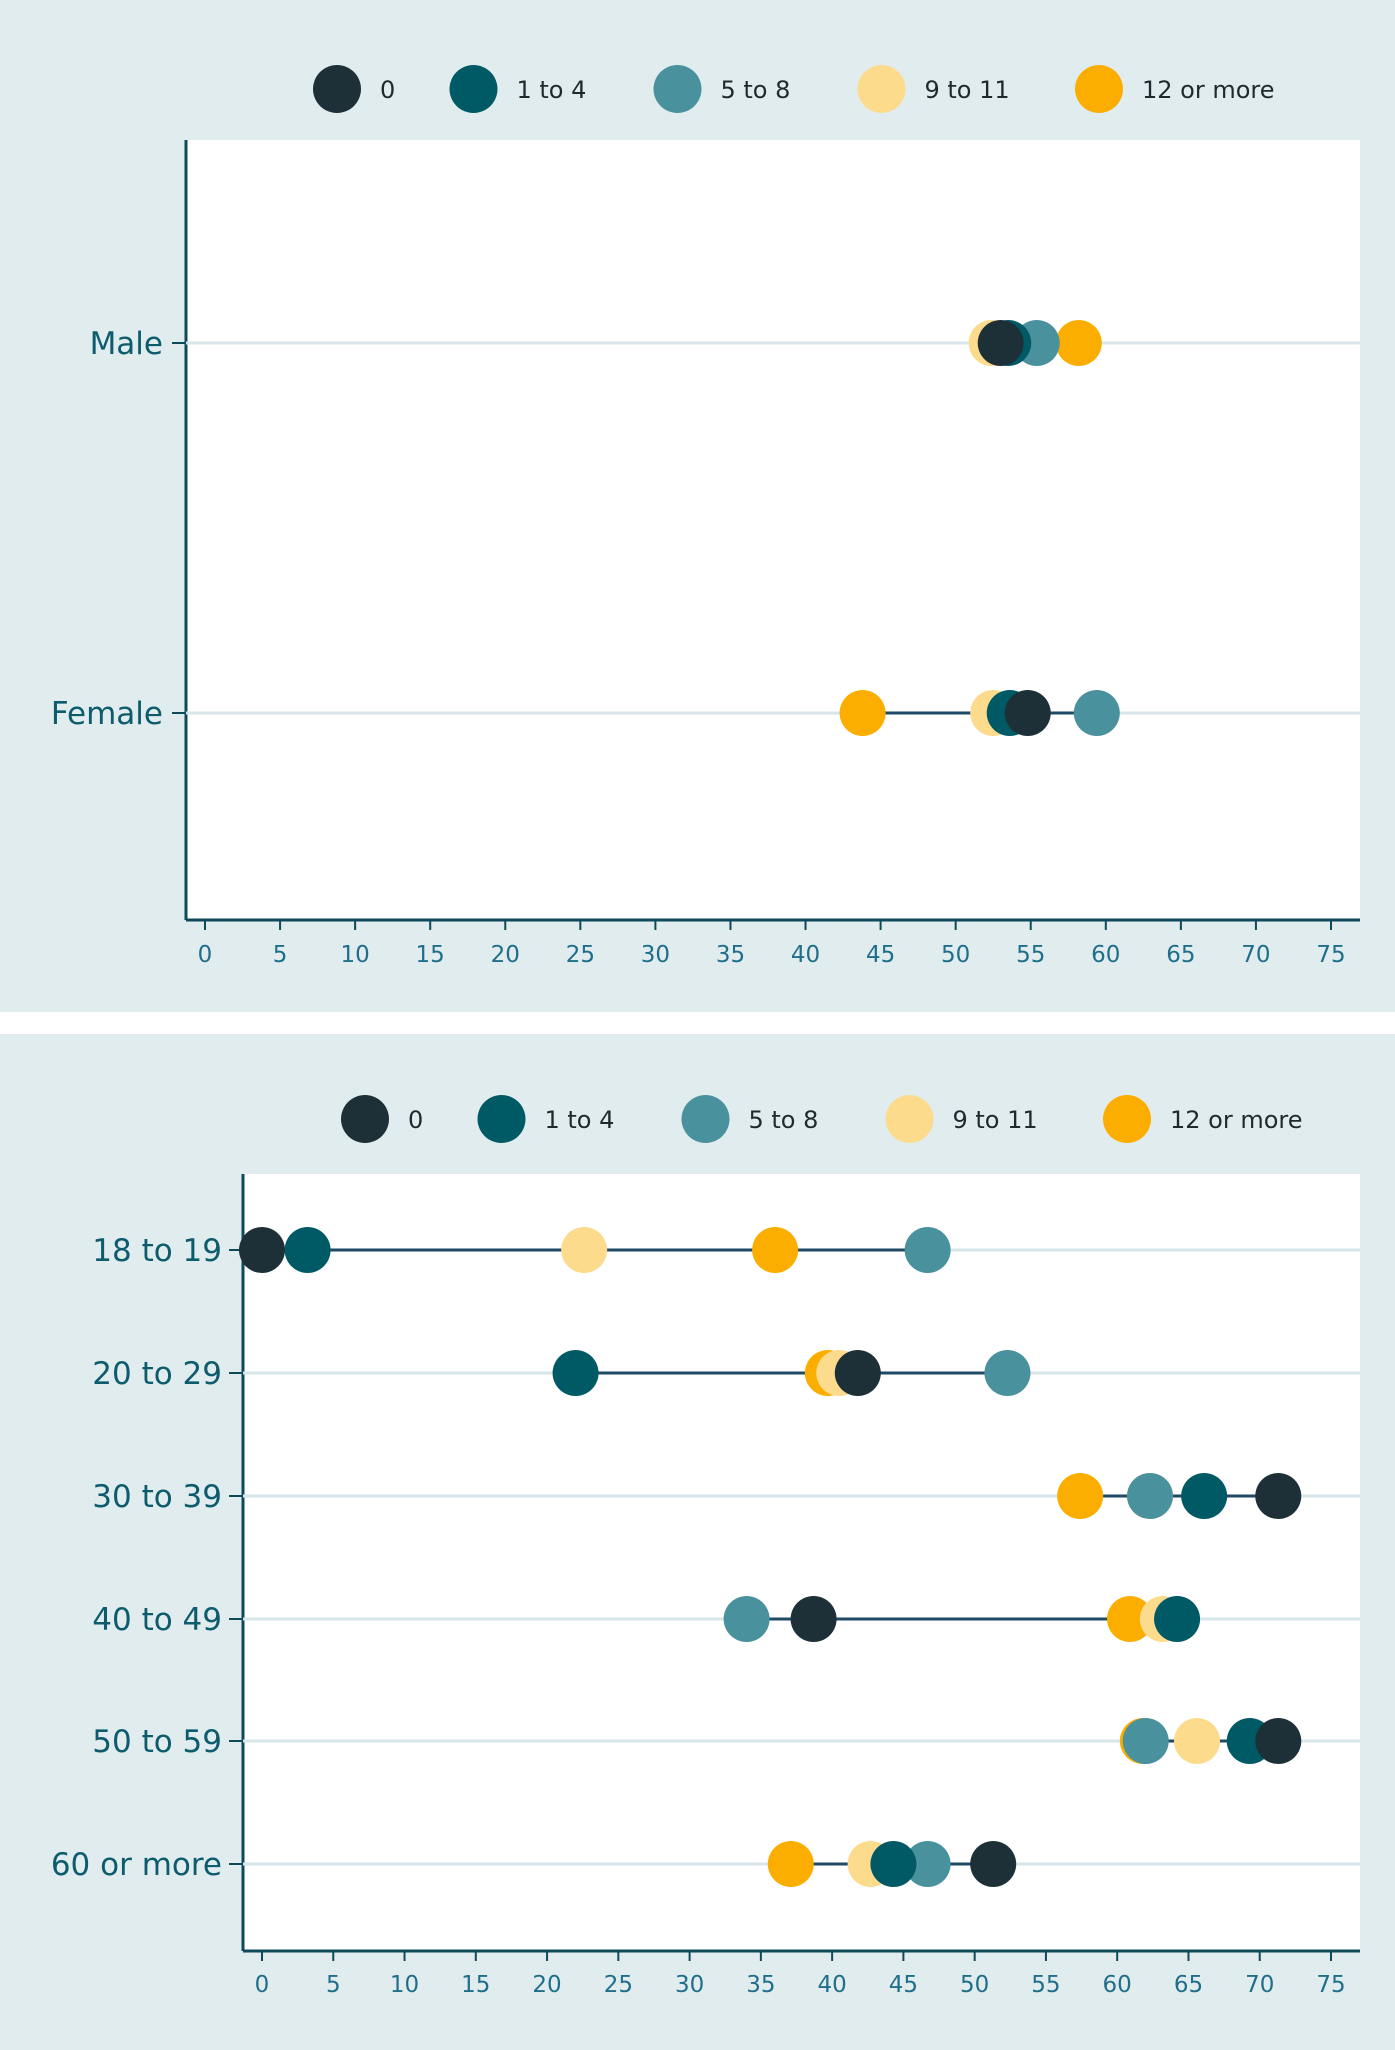 The image size is (1395, 2050). What do you see at coordinates (775, 1250) in the screenshot?
I see `point-18-to-19-12-or-more` at bounding box center [775, 1250].